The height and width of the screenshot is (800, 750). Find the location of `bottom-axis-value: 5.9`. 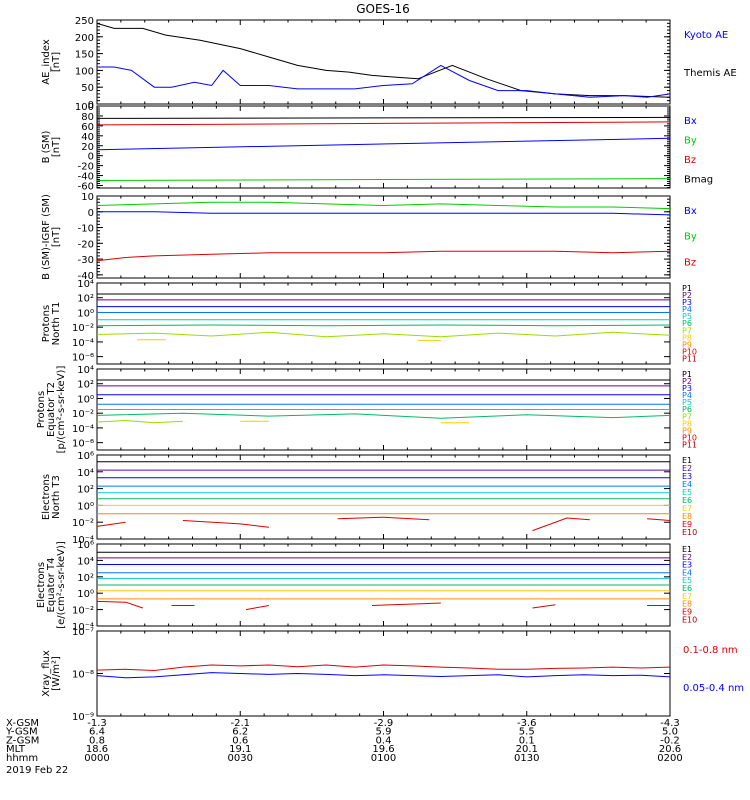

bottom-axis-value: 5.9 is located at coordinates (384, 732).